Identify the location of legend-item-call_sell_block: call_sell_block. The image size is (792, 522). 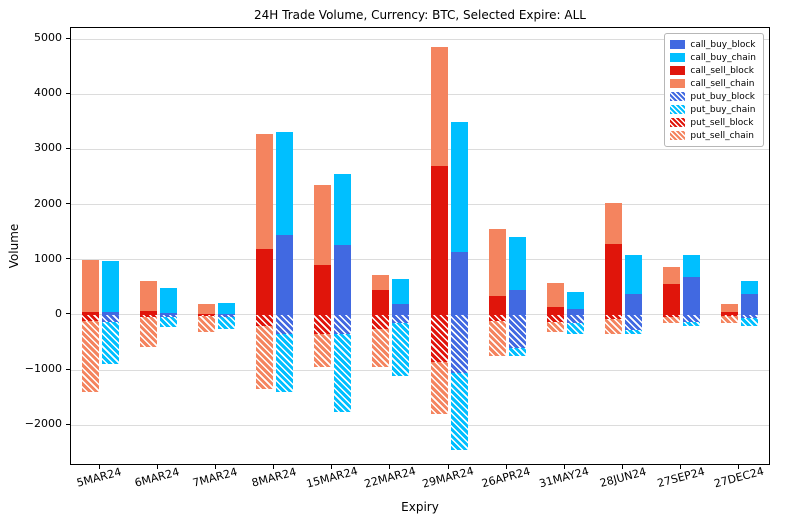
(713, 70).